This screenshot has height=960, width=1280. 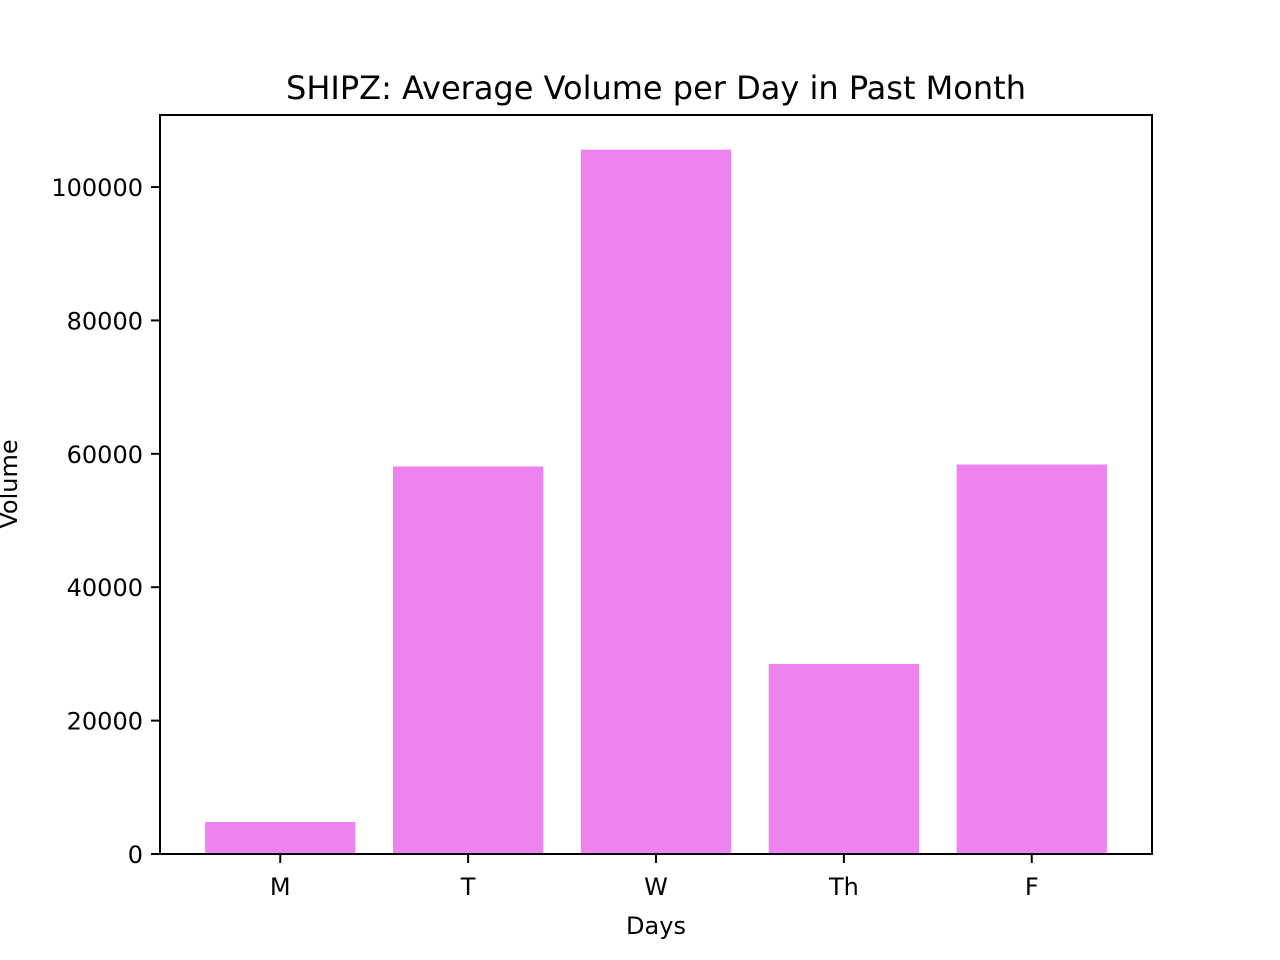 I want to click on y-tick-label: 40000, so click(x=105, y=588).